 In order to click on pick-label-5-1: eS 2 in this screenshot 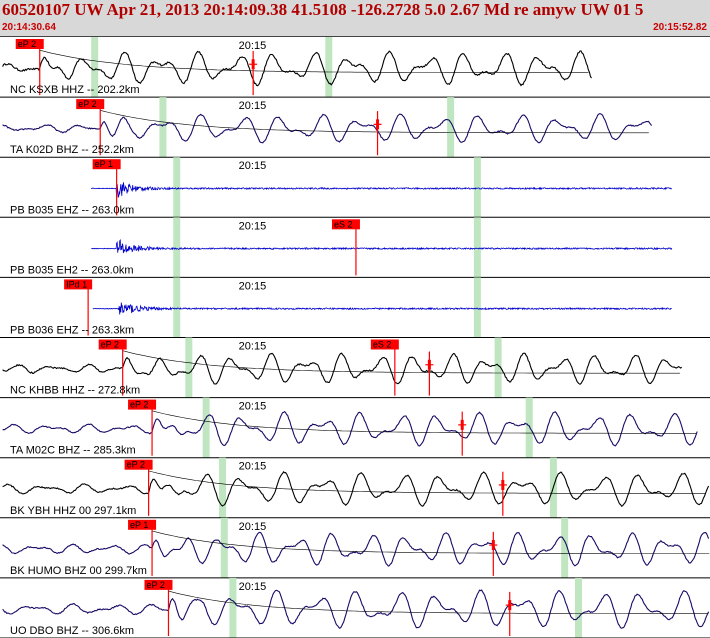, I will do `click(382, 345)`.